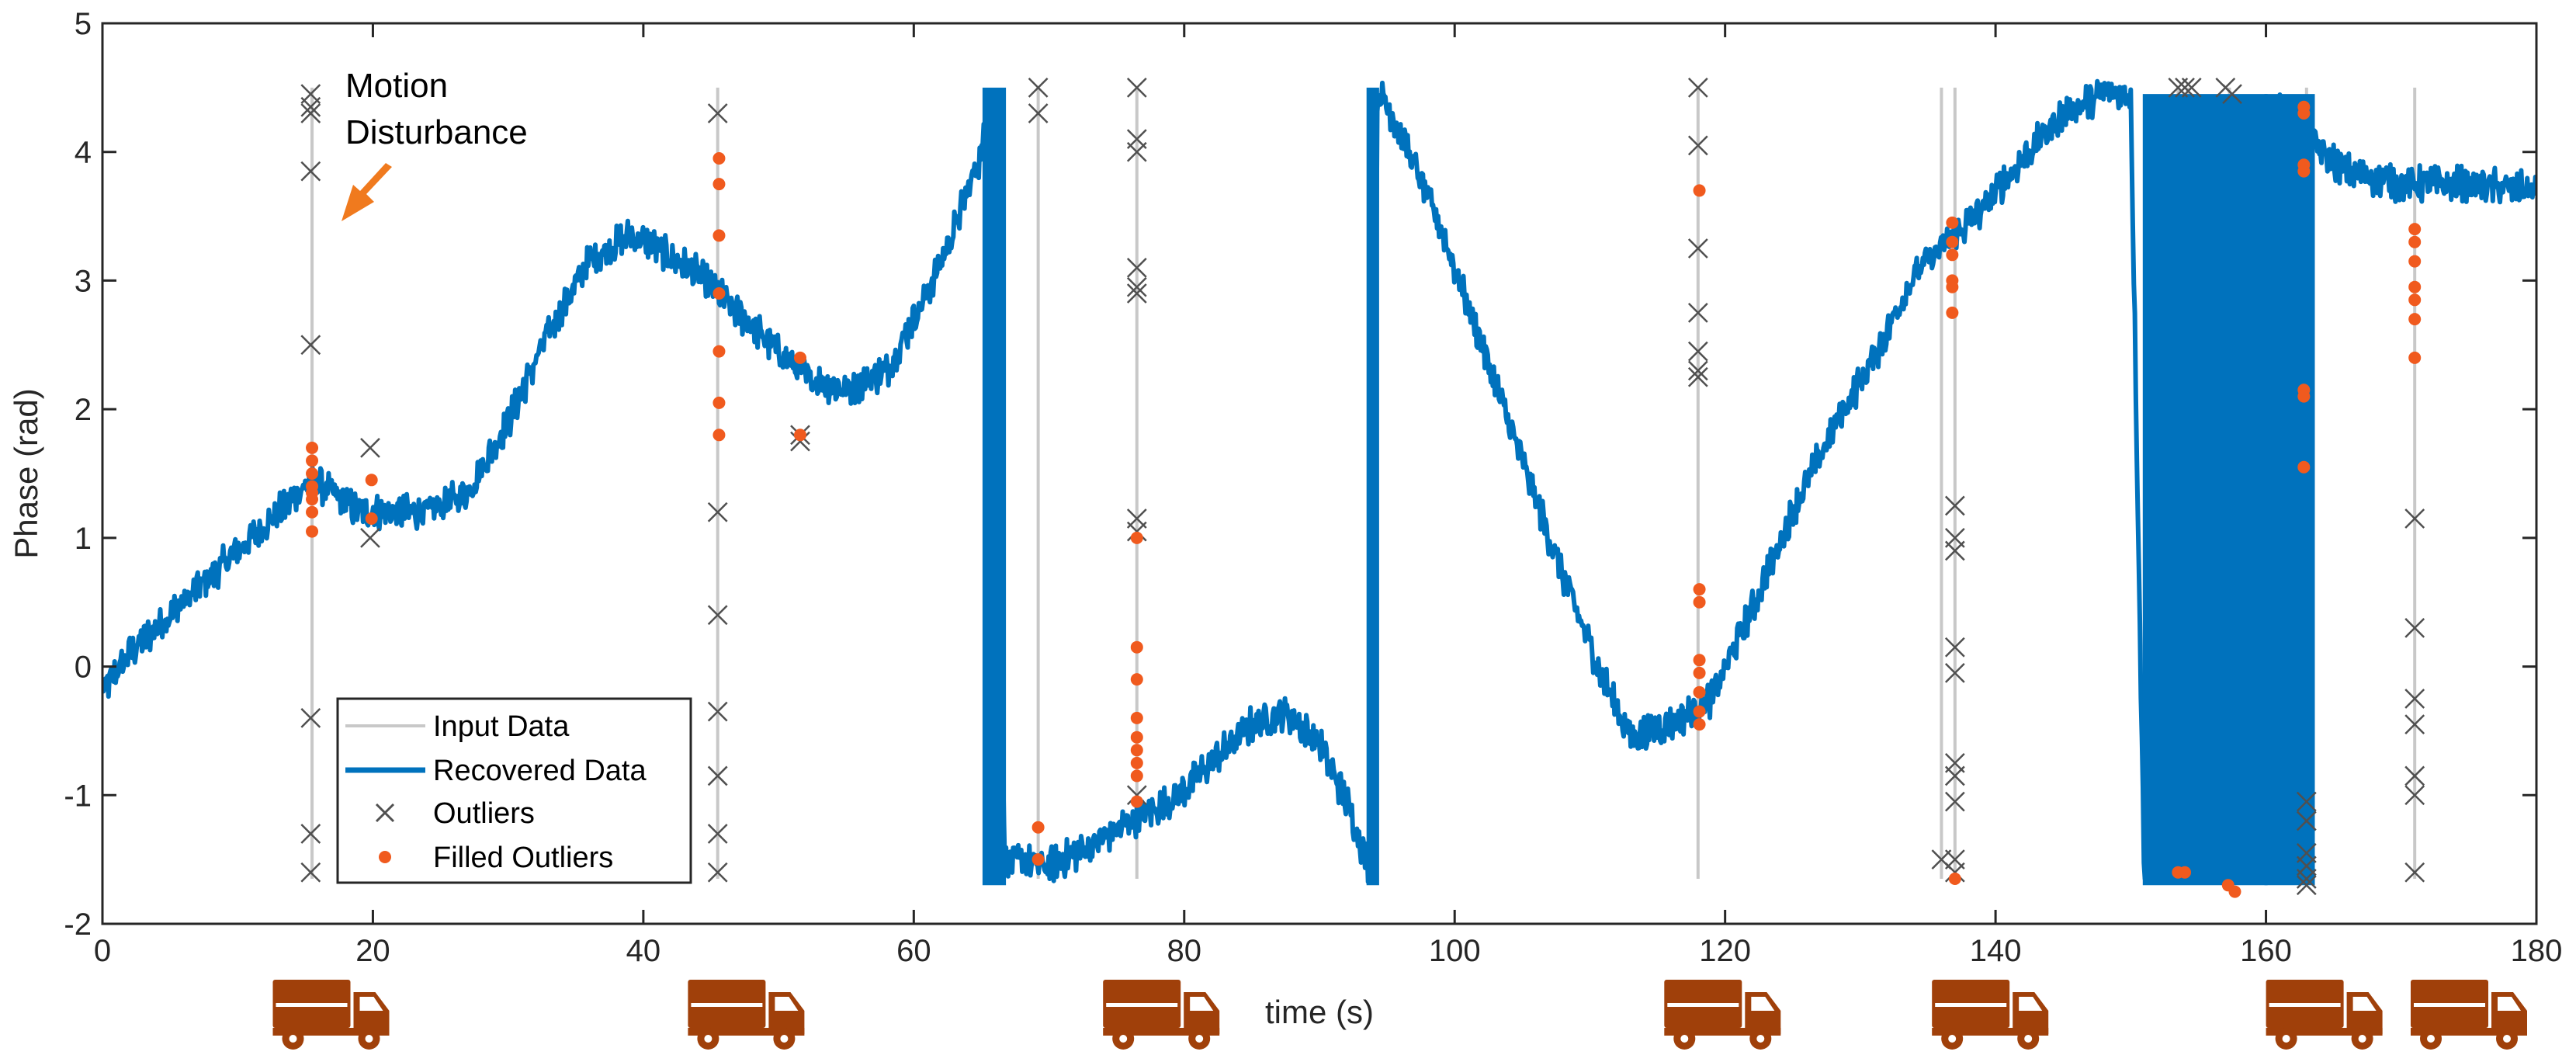 This screenshot has width=2576, height=1062. I want to click on y-tick-label-1: -1, so click(78, 796).